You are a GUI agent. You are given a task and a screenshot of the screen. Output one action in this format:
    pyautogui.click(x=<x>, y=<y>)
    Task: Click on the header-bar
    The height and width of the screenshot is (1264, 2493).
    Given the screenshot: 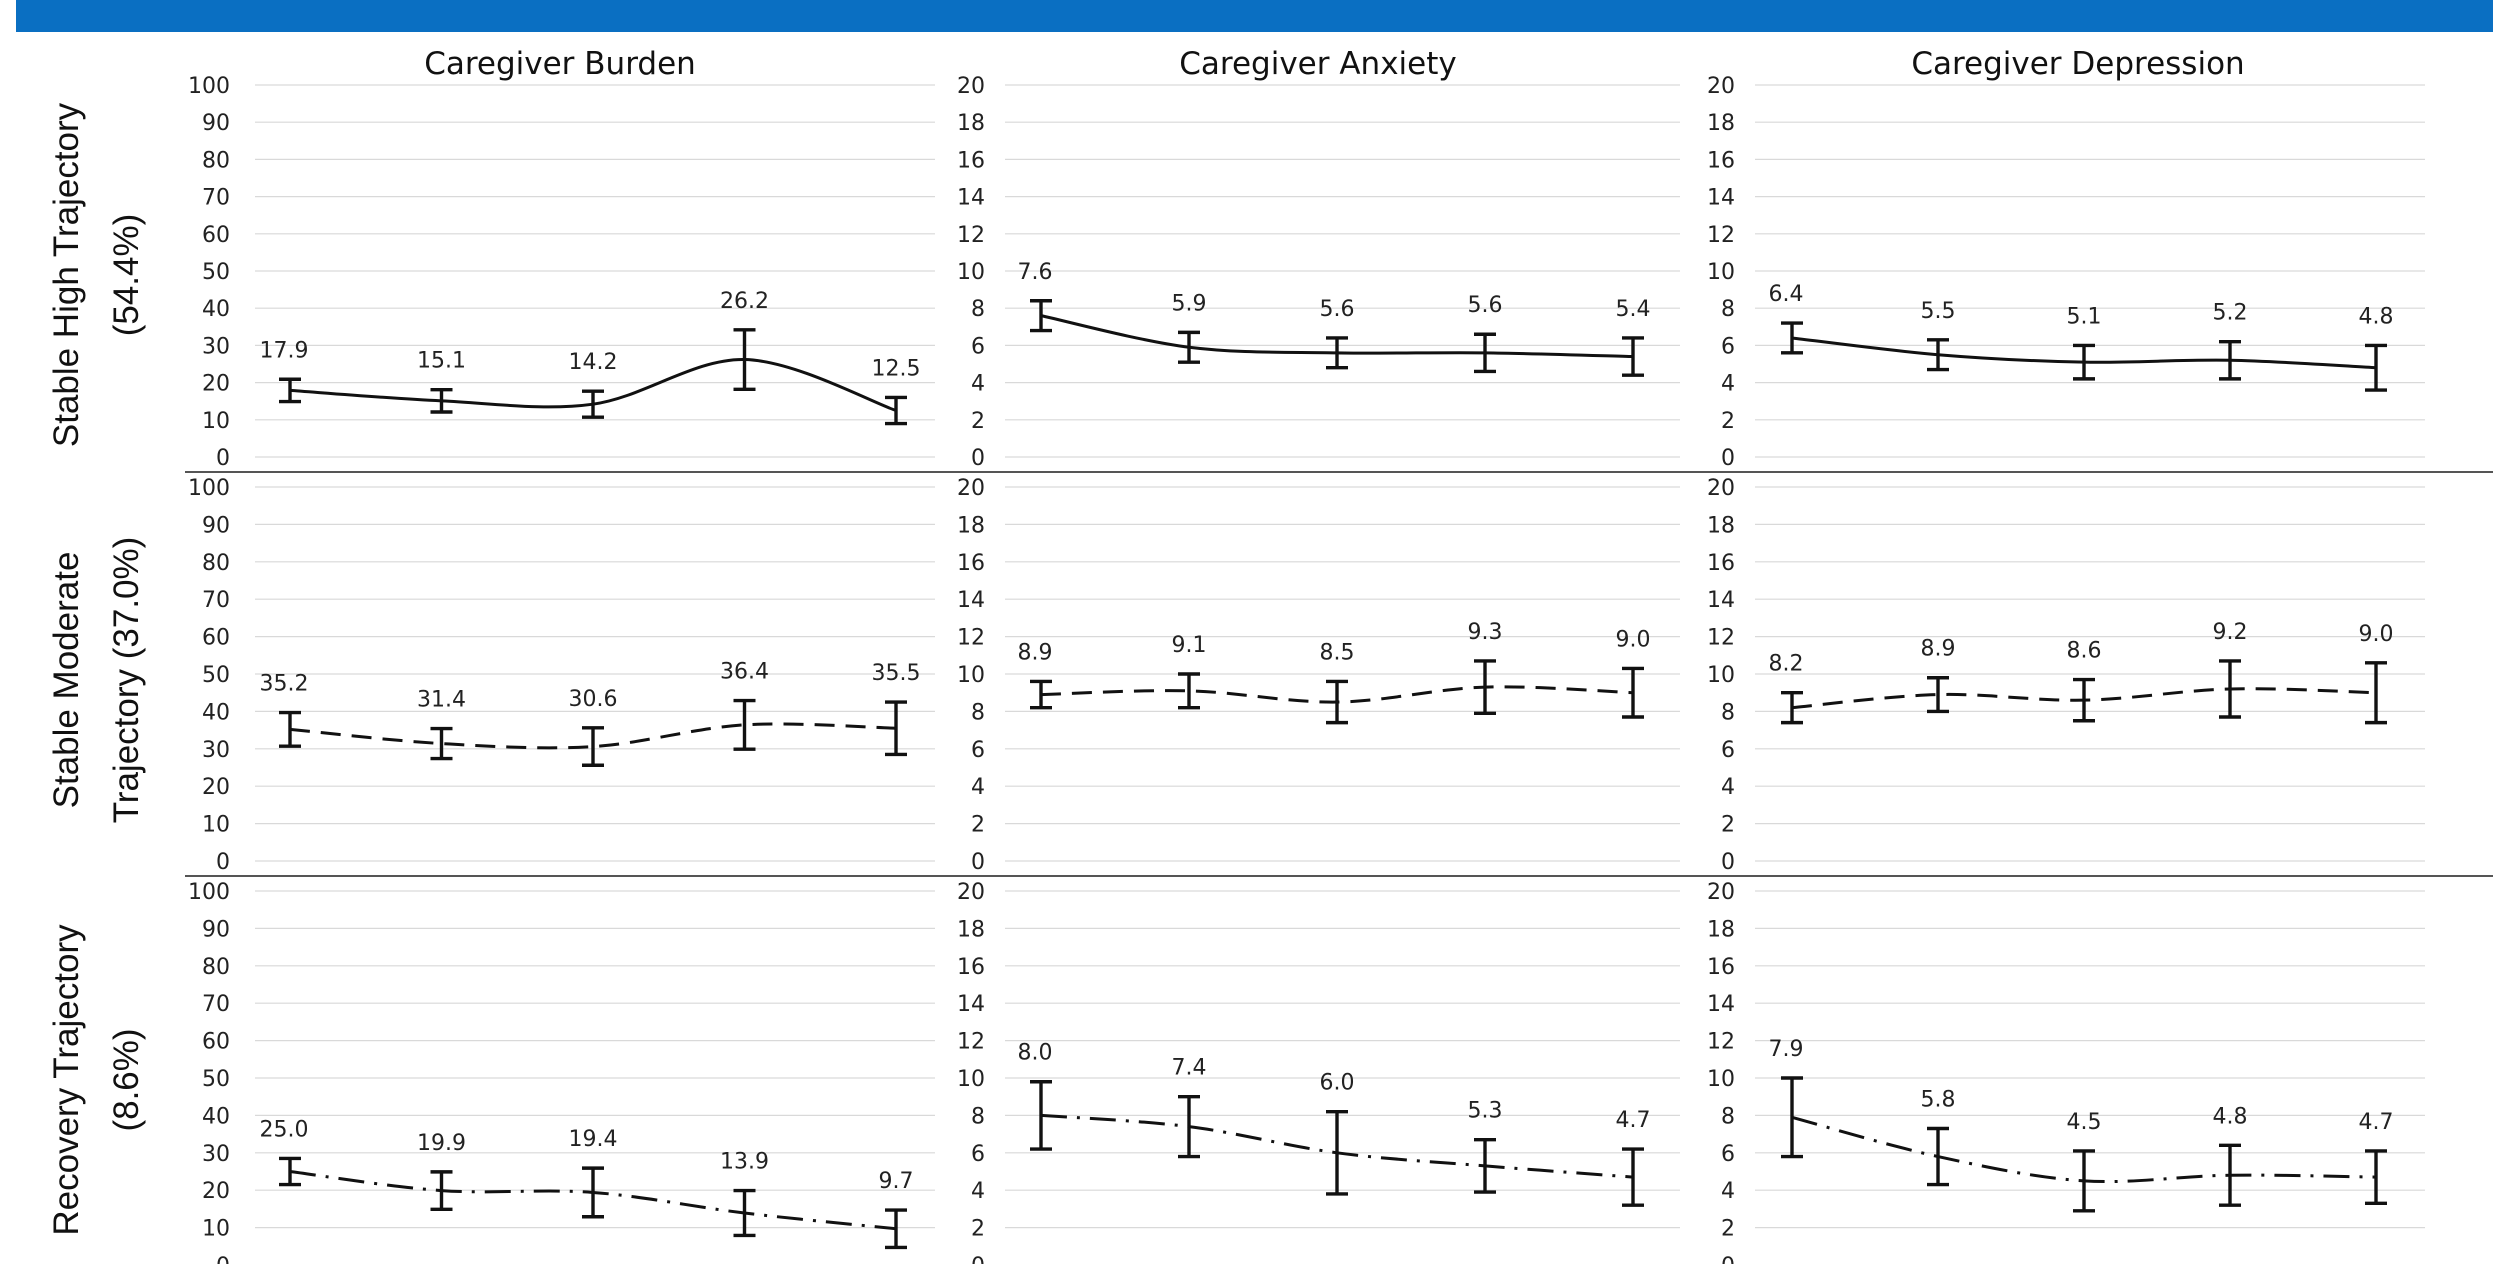 What is the action you would take?
    pyautogui.click(x=1254, y=16)
    